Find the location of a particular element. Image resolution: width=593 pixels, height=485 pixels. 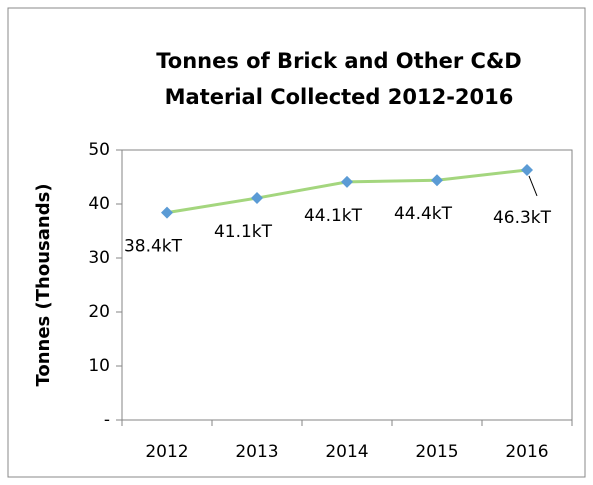

data-label: 41.1kT is located at coordinates (243, 232).